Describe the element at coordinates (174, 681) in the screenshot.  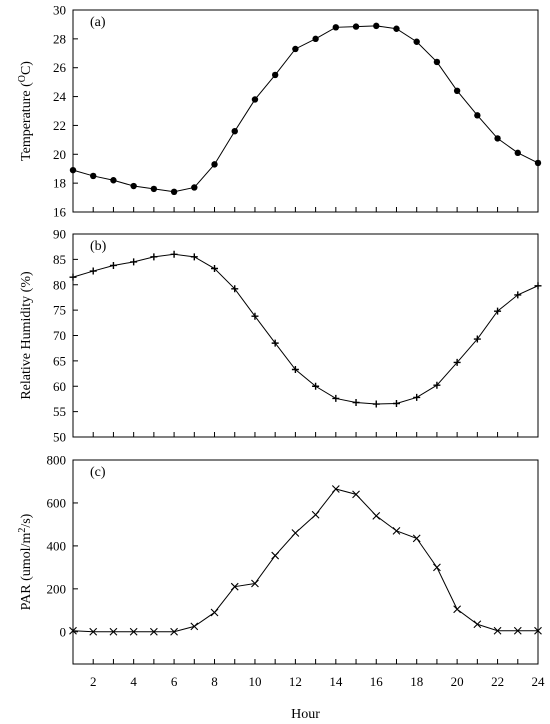
I see `x-tick-label: 6` at that location.